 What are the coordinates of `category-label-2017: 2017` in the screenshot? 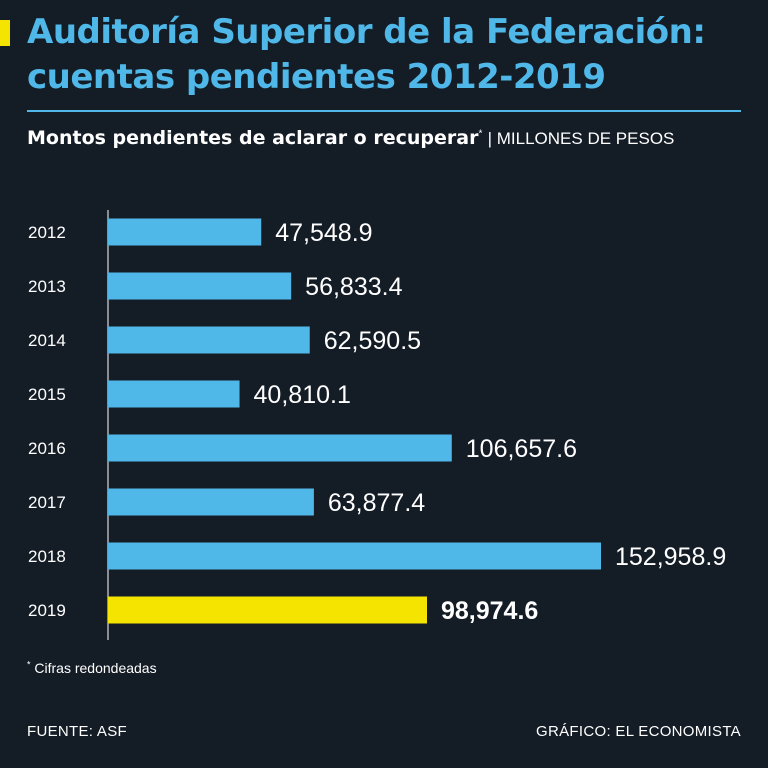 It's located at (47, 502).